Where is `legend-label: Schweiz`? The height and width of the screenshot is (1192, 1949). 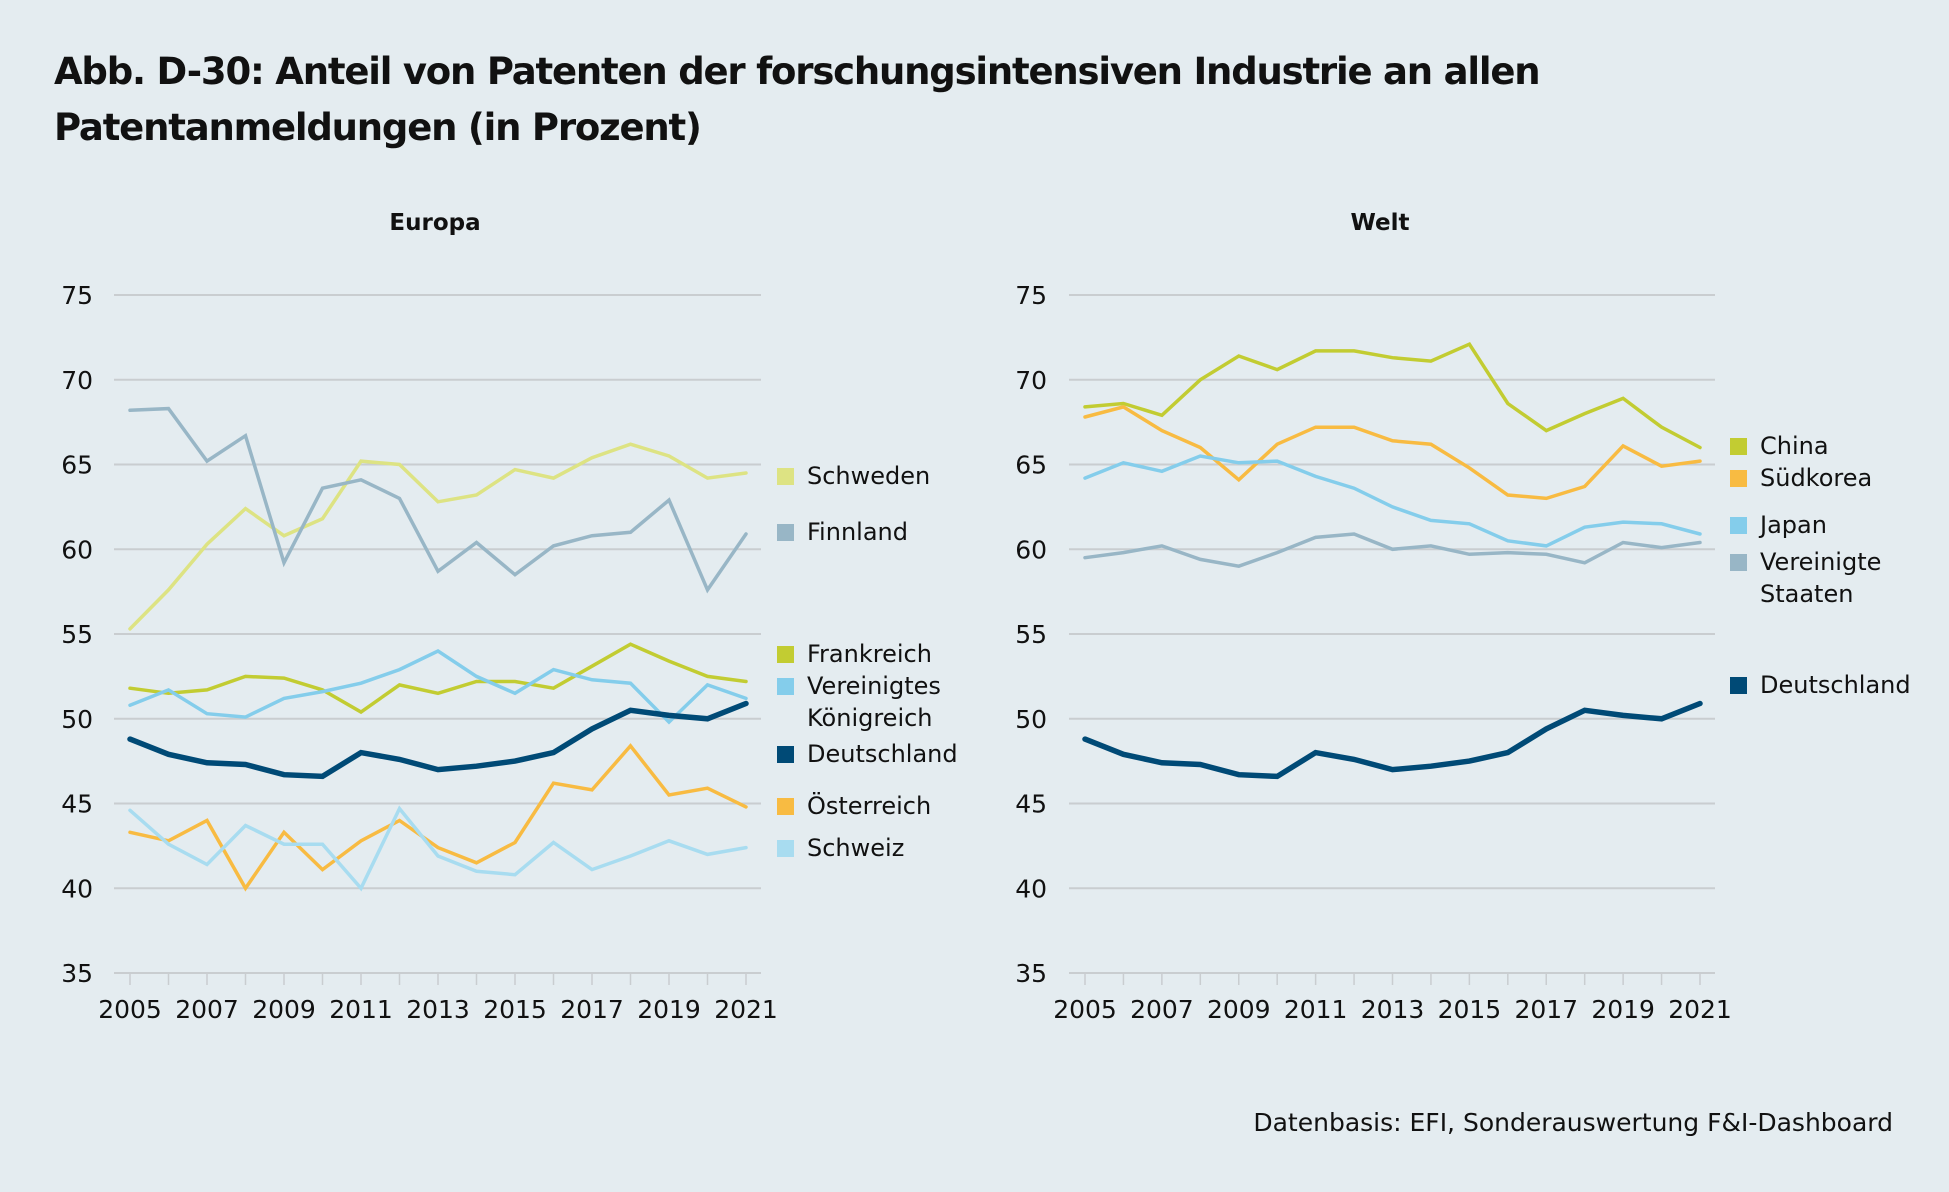 legend-label: Schweiz is located at coordinates (856, 848).